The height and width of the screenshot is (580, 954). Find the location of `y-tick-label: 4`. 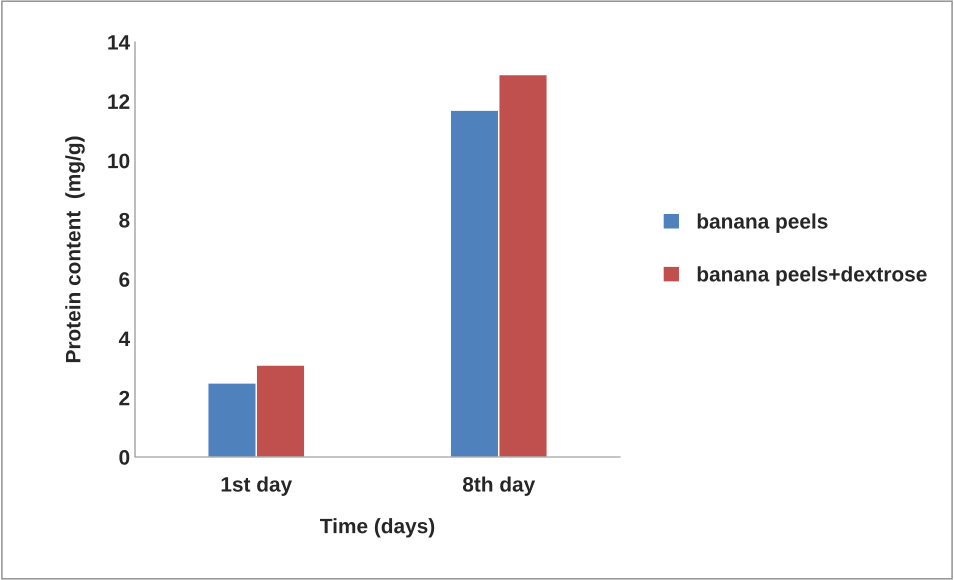

y-tick-label: 4 is located at coordinates (124, 339).